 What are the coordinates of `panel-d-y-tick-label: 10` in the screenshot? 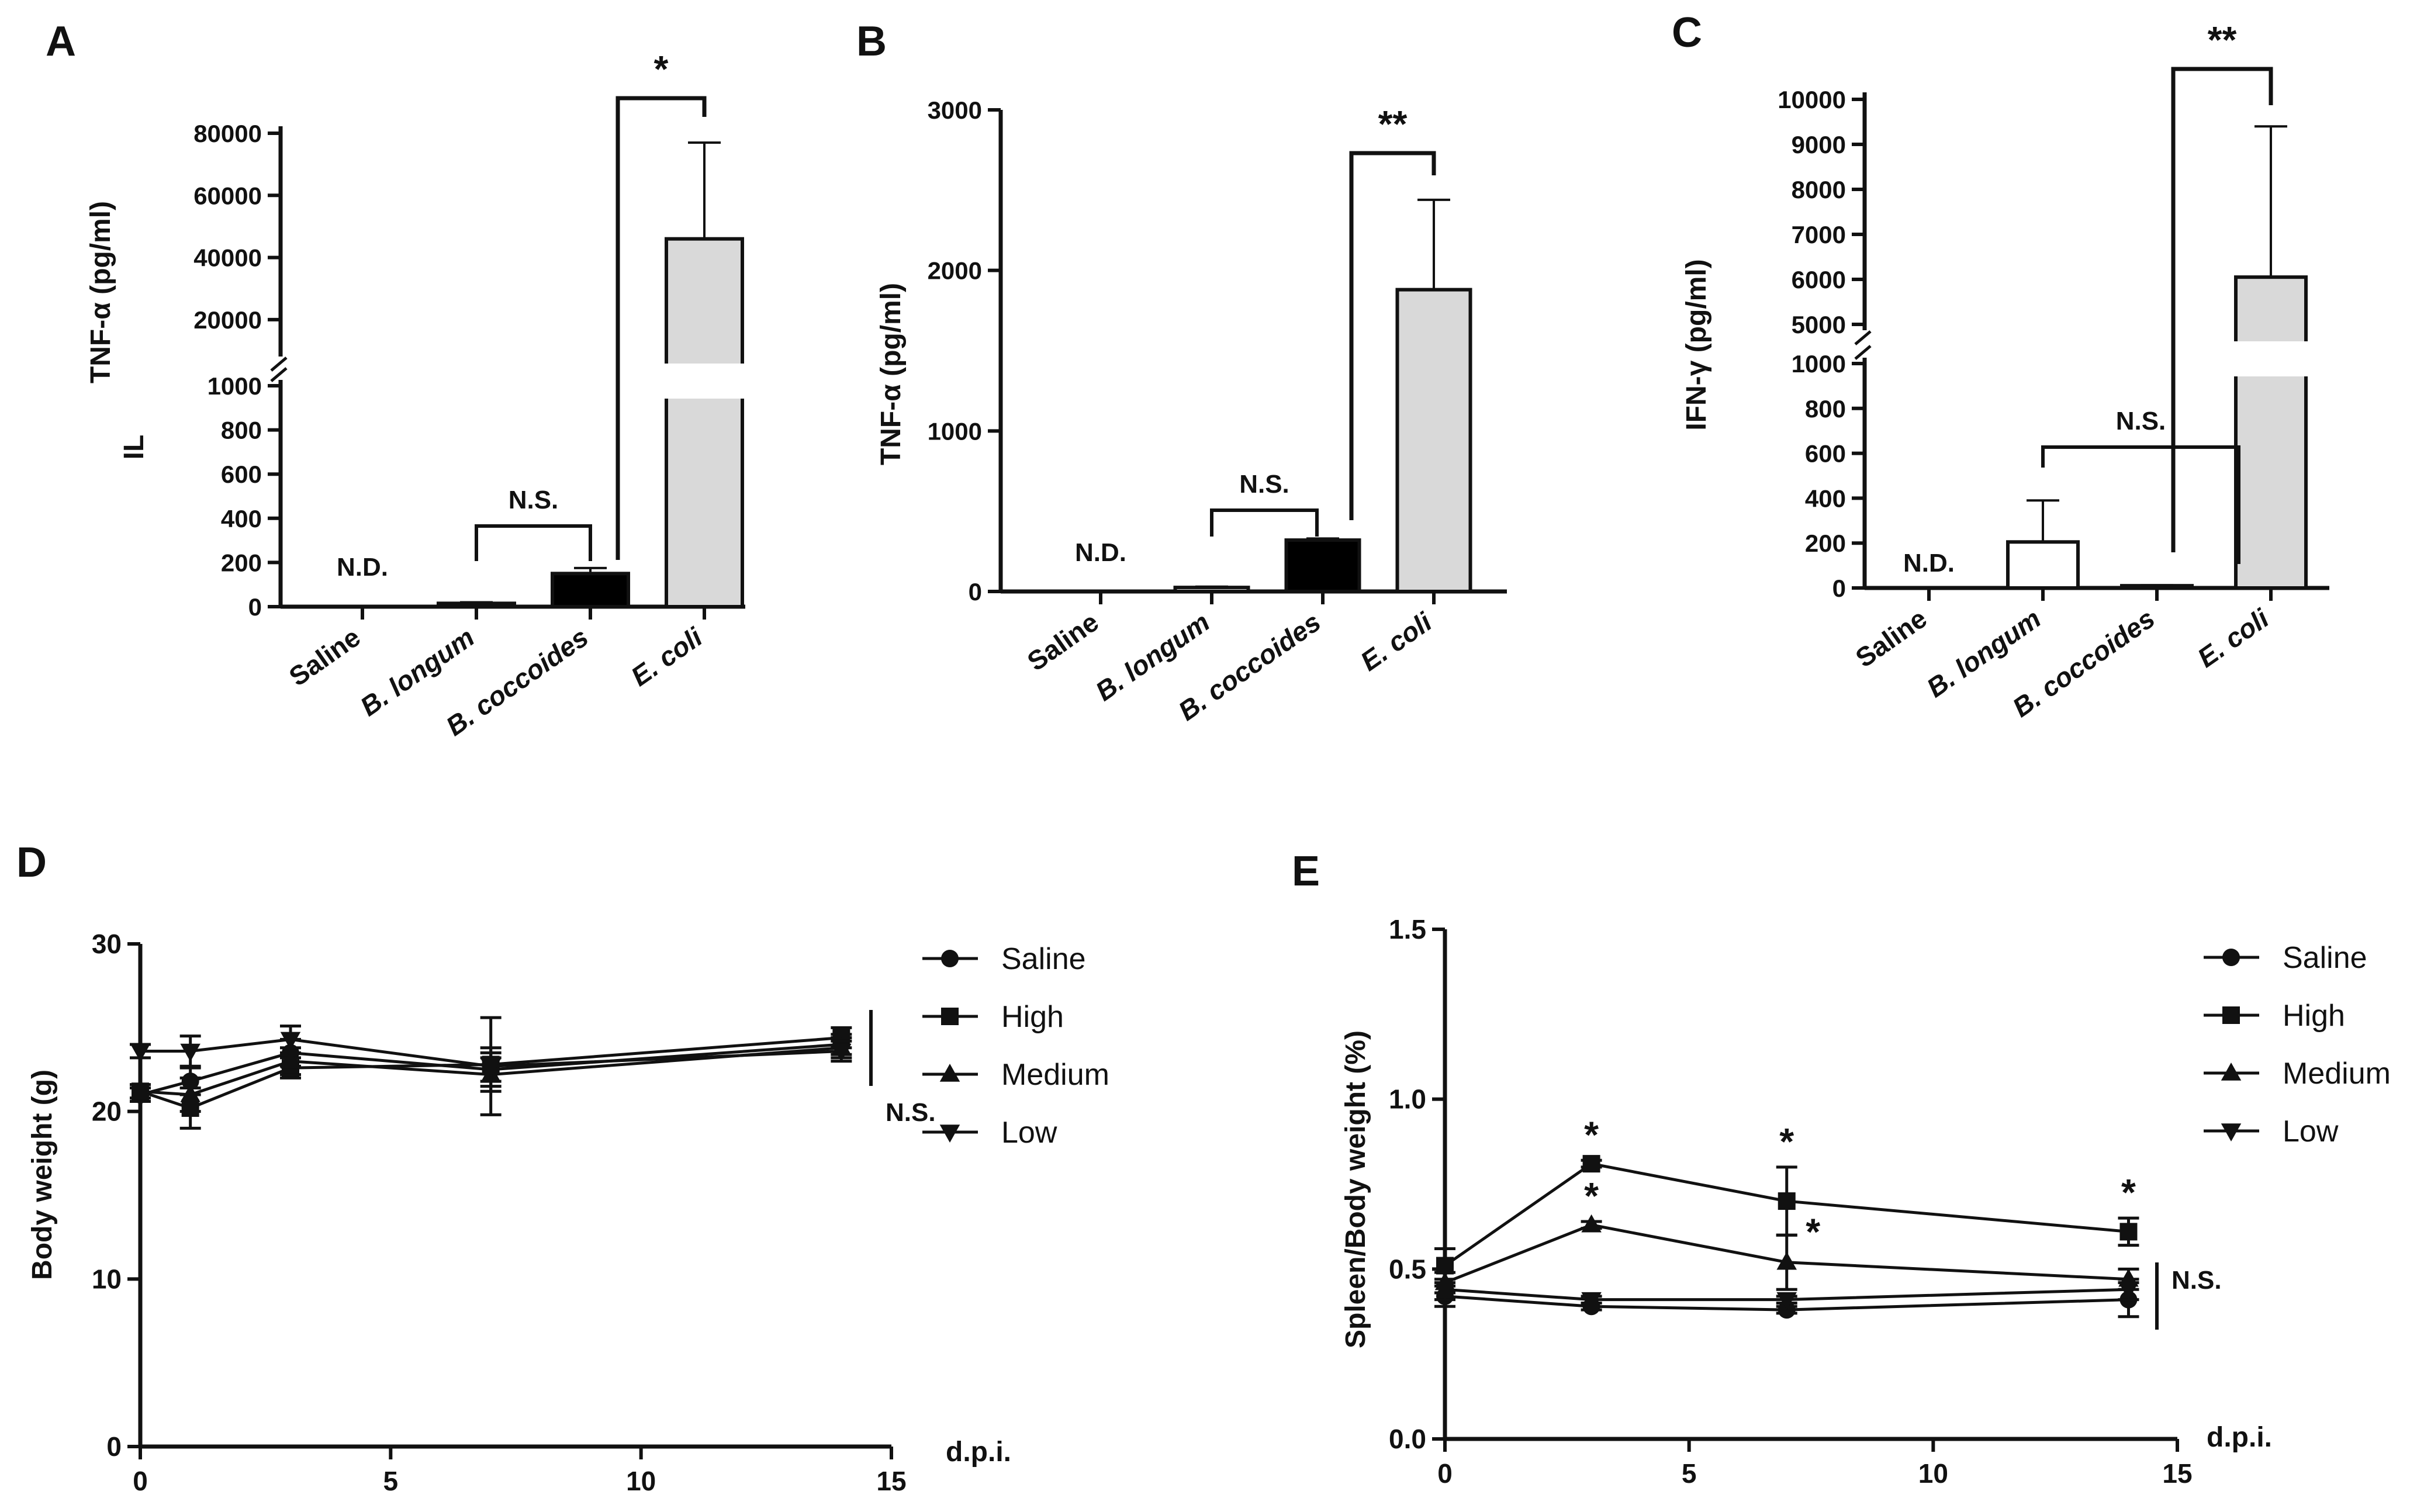 It's located at (107, 1279).